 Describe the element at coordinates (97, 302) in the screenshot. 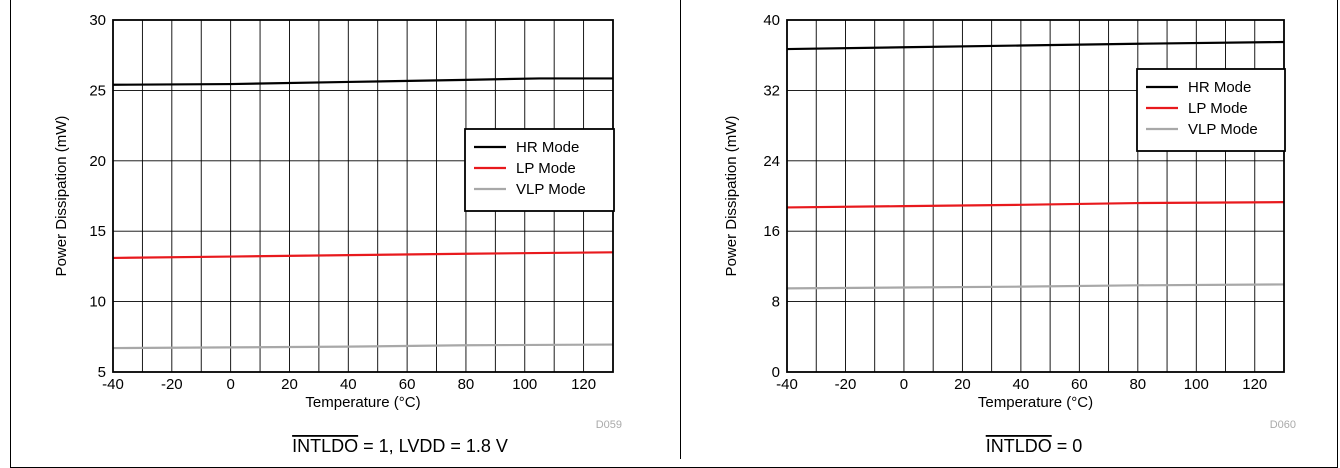

I see `y-tick-label: 10` at that location.